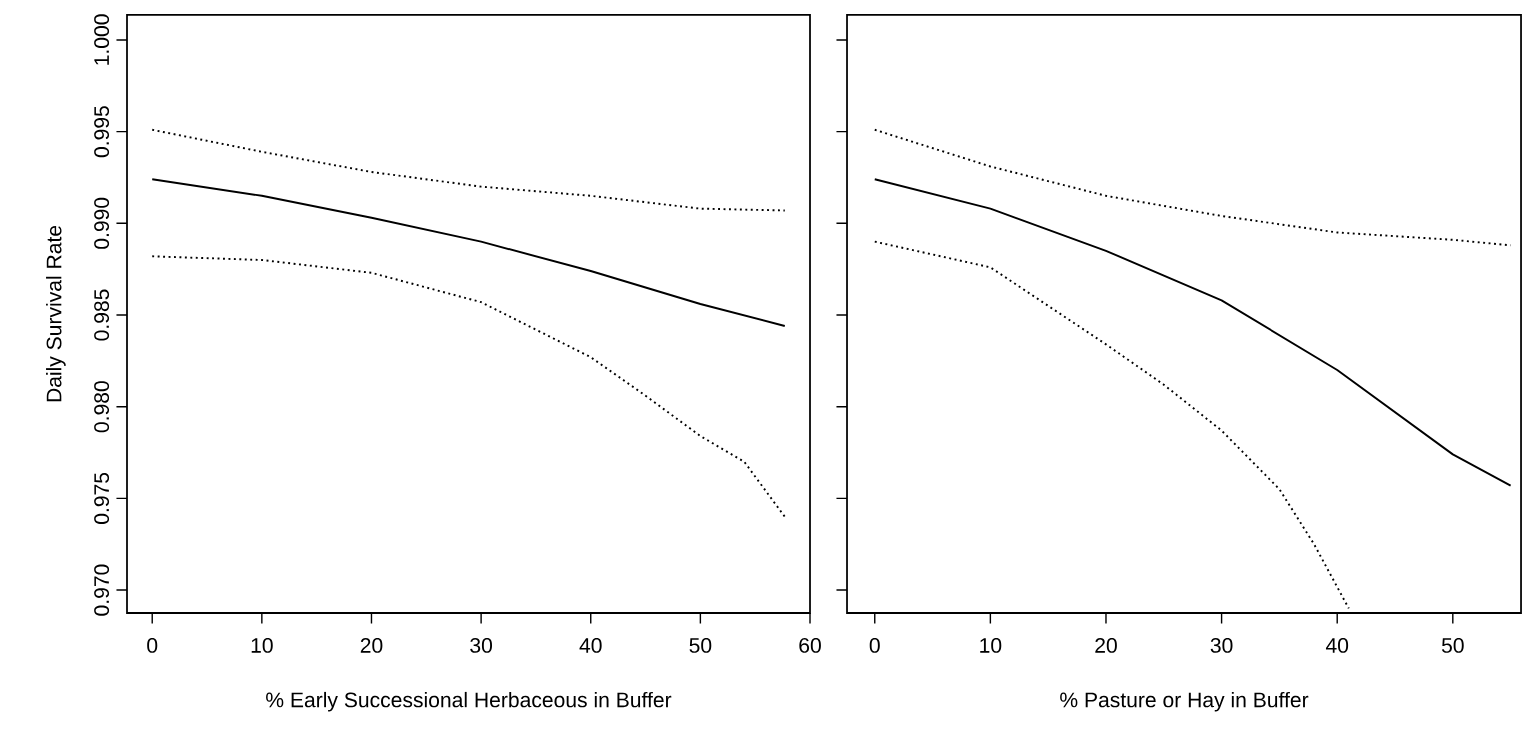 The width and height of the screenshot is (1523, 739). What do you see at coordinates (1184, 701) in the screenshot?
I see `x-axis-title: % Pasture or Hay in Buffer` at bounding box center [1184, 701].